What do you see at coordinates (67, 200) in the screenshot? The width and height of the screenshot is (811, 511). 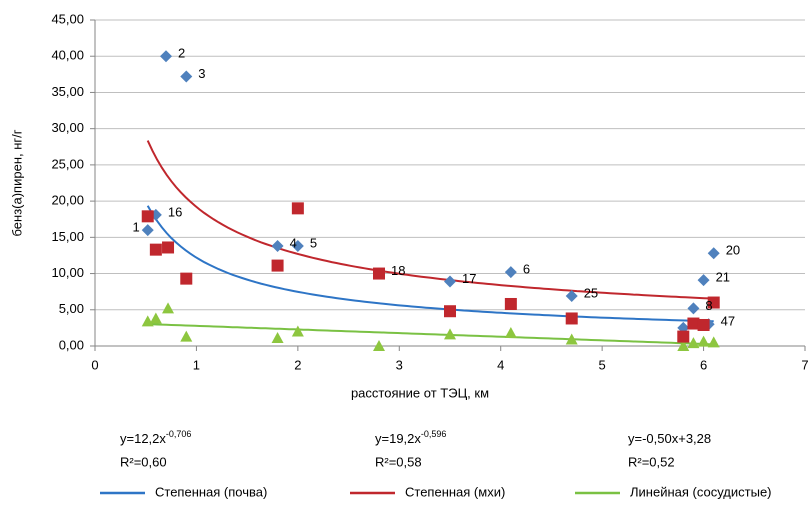 I see `y-tick-label: 20,00` at bounding box center [67, 200].